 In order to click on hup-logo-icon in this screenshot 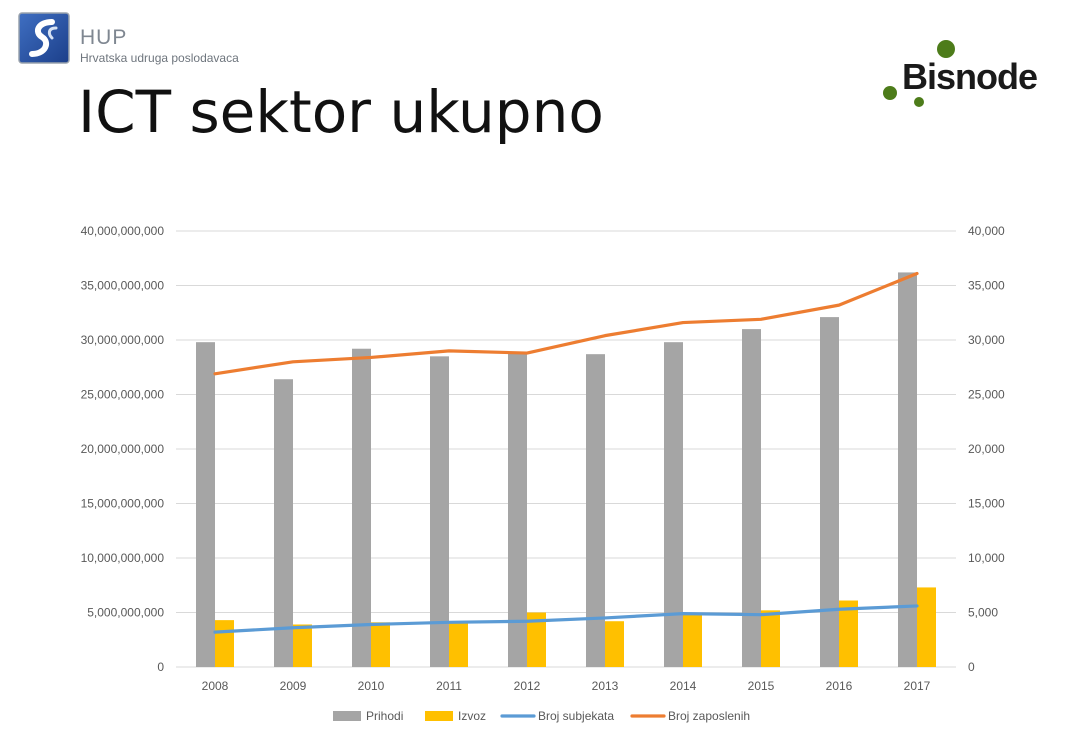, I will do `click(44, 38)`.